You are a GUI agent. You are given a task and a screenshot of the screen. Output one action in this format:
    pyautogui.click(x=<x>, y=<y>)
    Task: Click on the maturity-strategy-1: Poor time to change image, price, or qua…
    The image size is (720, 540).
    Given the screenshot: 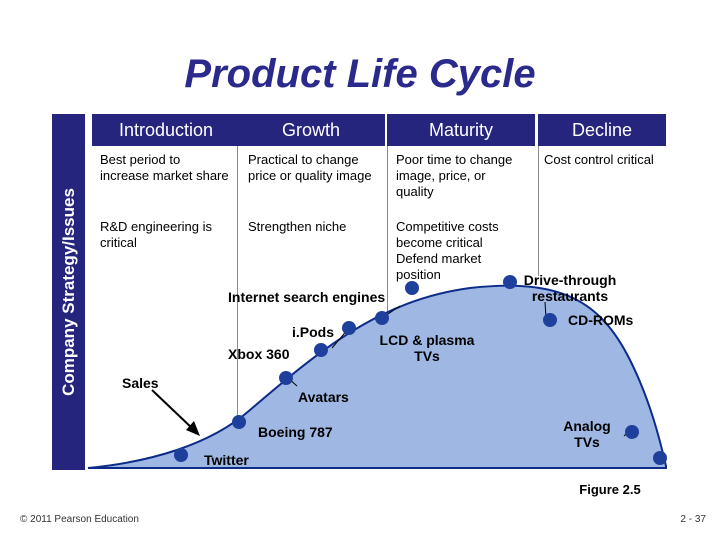 What is the action you would take?
    pyautogui.click(x=454, y=175)
    